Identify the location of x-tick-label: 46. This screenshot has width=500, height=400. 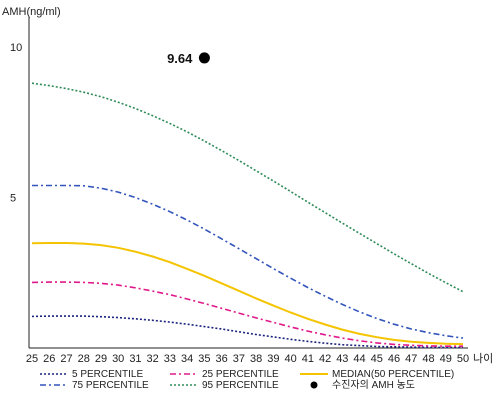
(394, 359).